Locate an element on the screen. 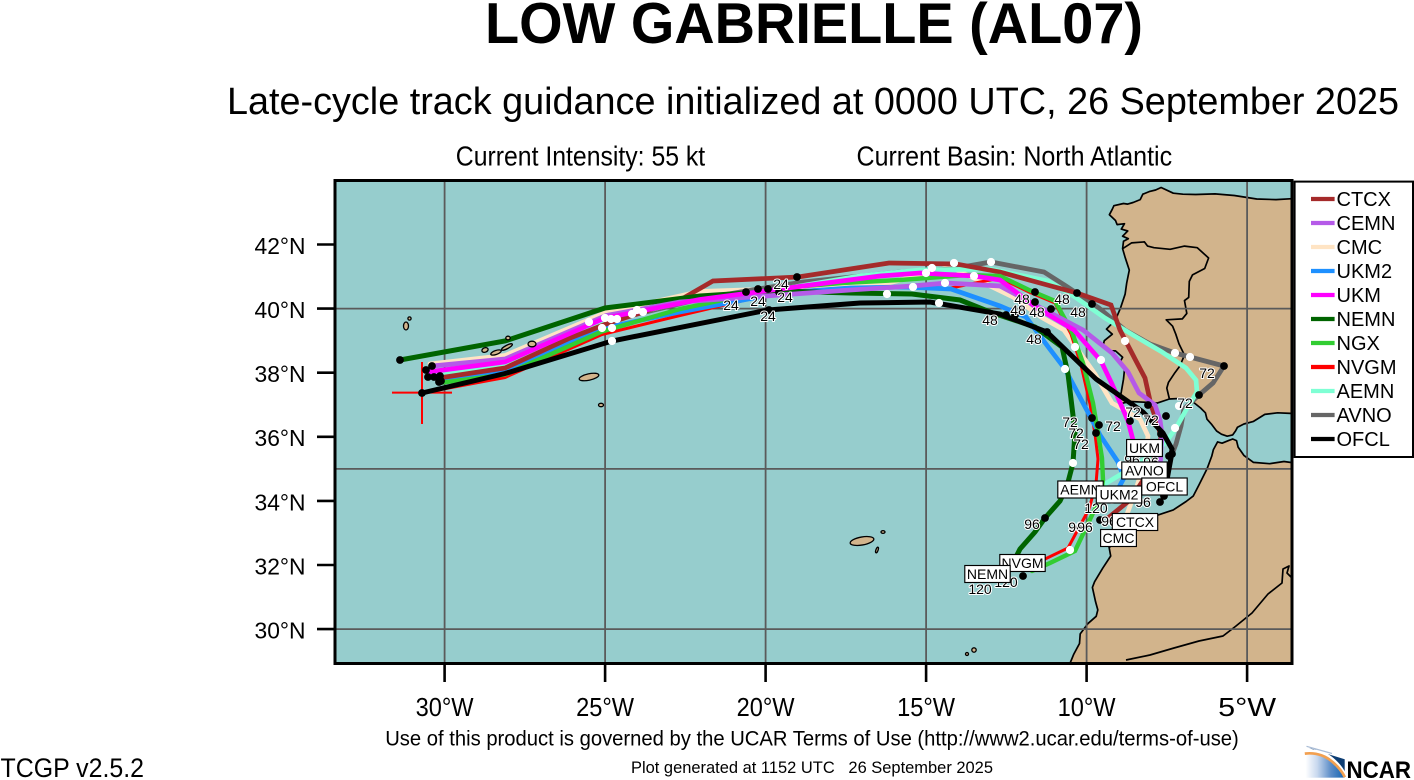  svg-text: 120 is located at coordinates (980, 589).